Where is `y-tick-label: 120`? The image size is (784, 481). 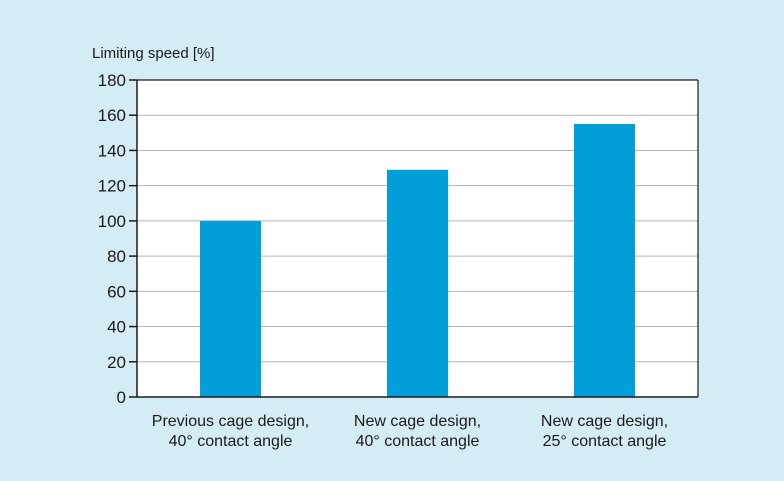 y-tick-label: 120 is located at coordinates (112, 186).